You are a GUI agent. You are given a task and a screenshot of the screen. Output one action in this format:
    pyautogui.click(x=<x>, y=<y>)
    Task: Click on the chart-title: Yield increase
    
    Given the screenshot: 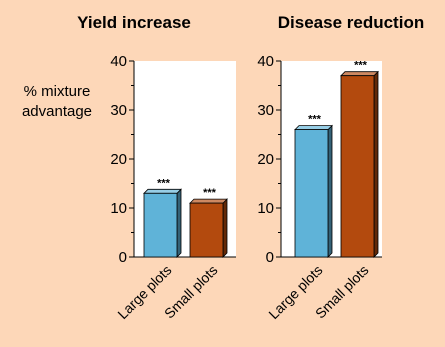 What is the action you would take?
    pyautogui.click(x=134, y=22)
    